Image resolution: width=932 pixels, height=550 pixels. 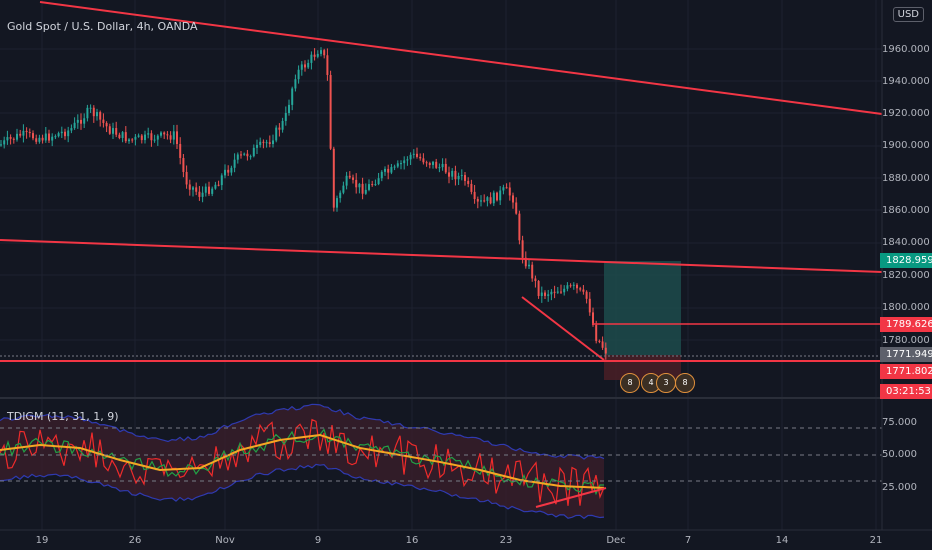 I want to click on price-tick: 1900.000, so click(x=906, y=145).